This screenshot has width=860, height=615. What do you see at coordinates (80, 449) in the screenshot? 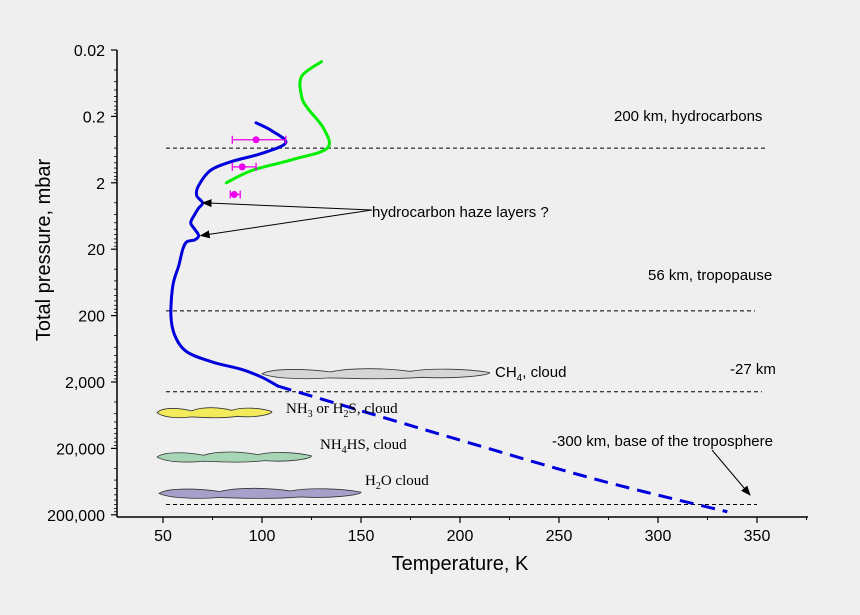
I see `y-tick-label: 20,000` at bounding box center [80, 449].